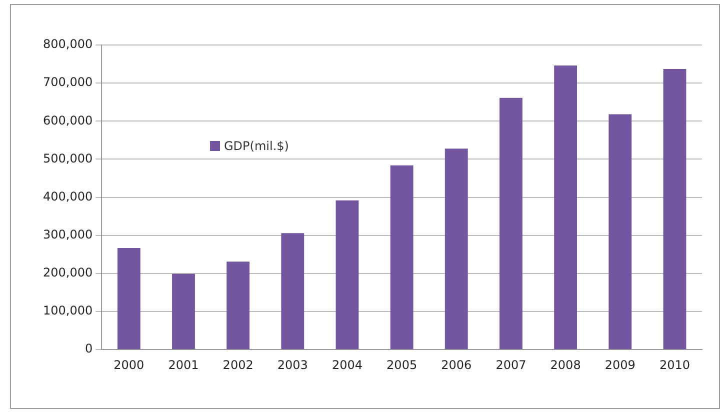 The image size is (727, 416). I want to click on y-tick-label: 800,000, so click(68, 44).